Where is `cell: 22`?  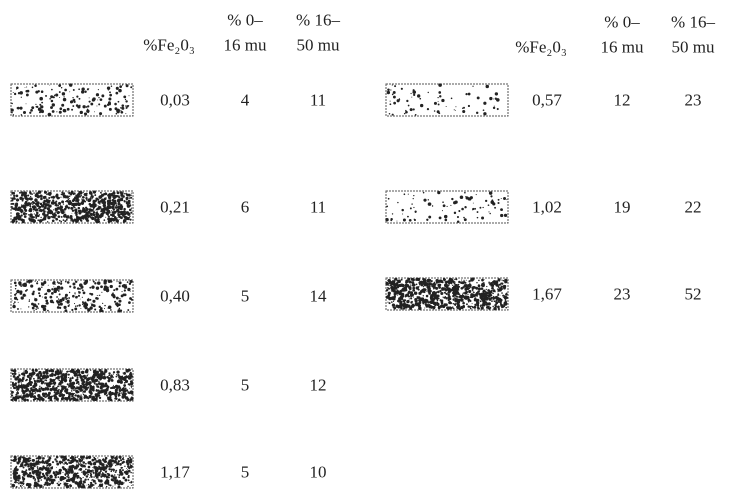 cell: 22 is located at coordinates (693, 207).